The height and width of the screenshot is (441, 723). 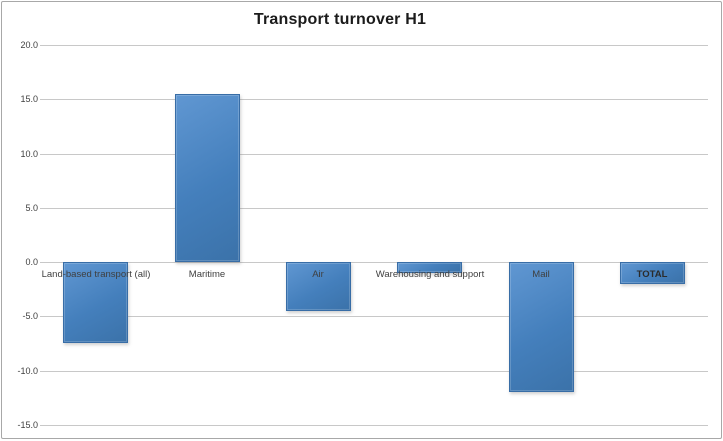 What do you see at coordinates (207, 178) in the screenshot?
I see `bar-maritime` at bounding box center [207, 178].